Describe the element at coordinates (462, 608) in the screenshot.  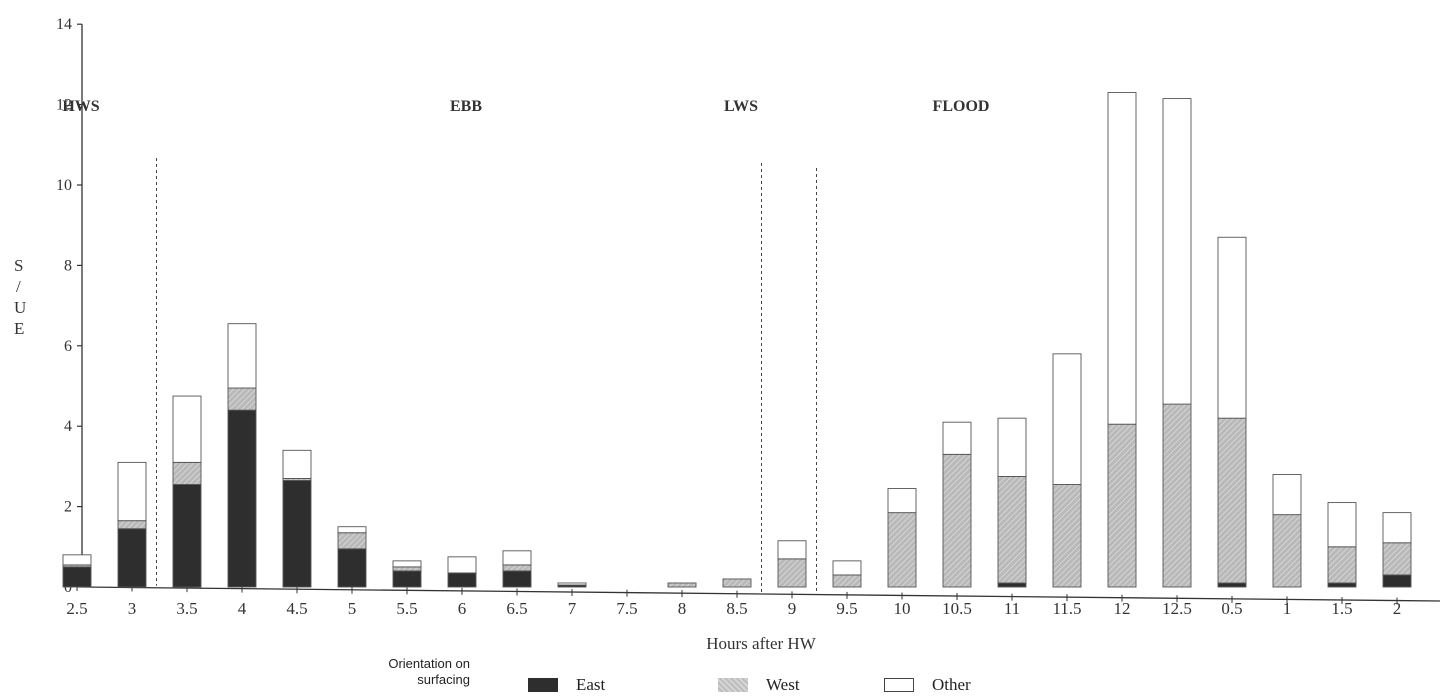
I see `x-tick-label: 6` at that location.